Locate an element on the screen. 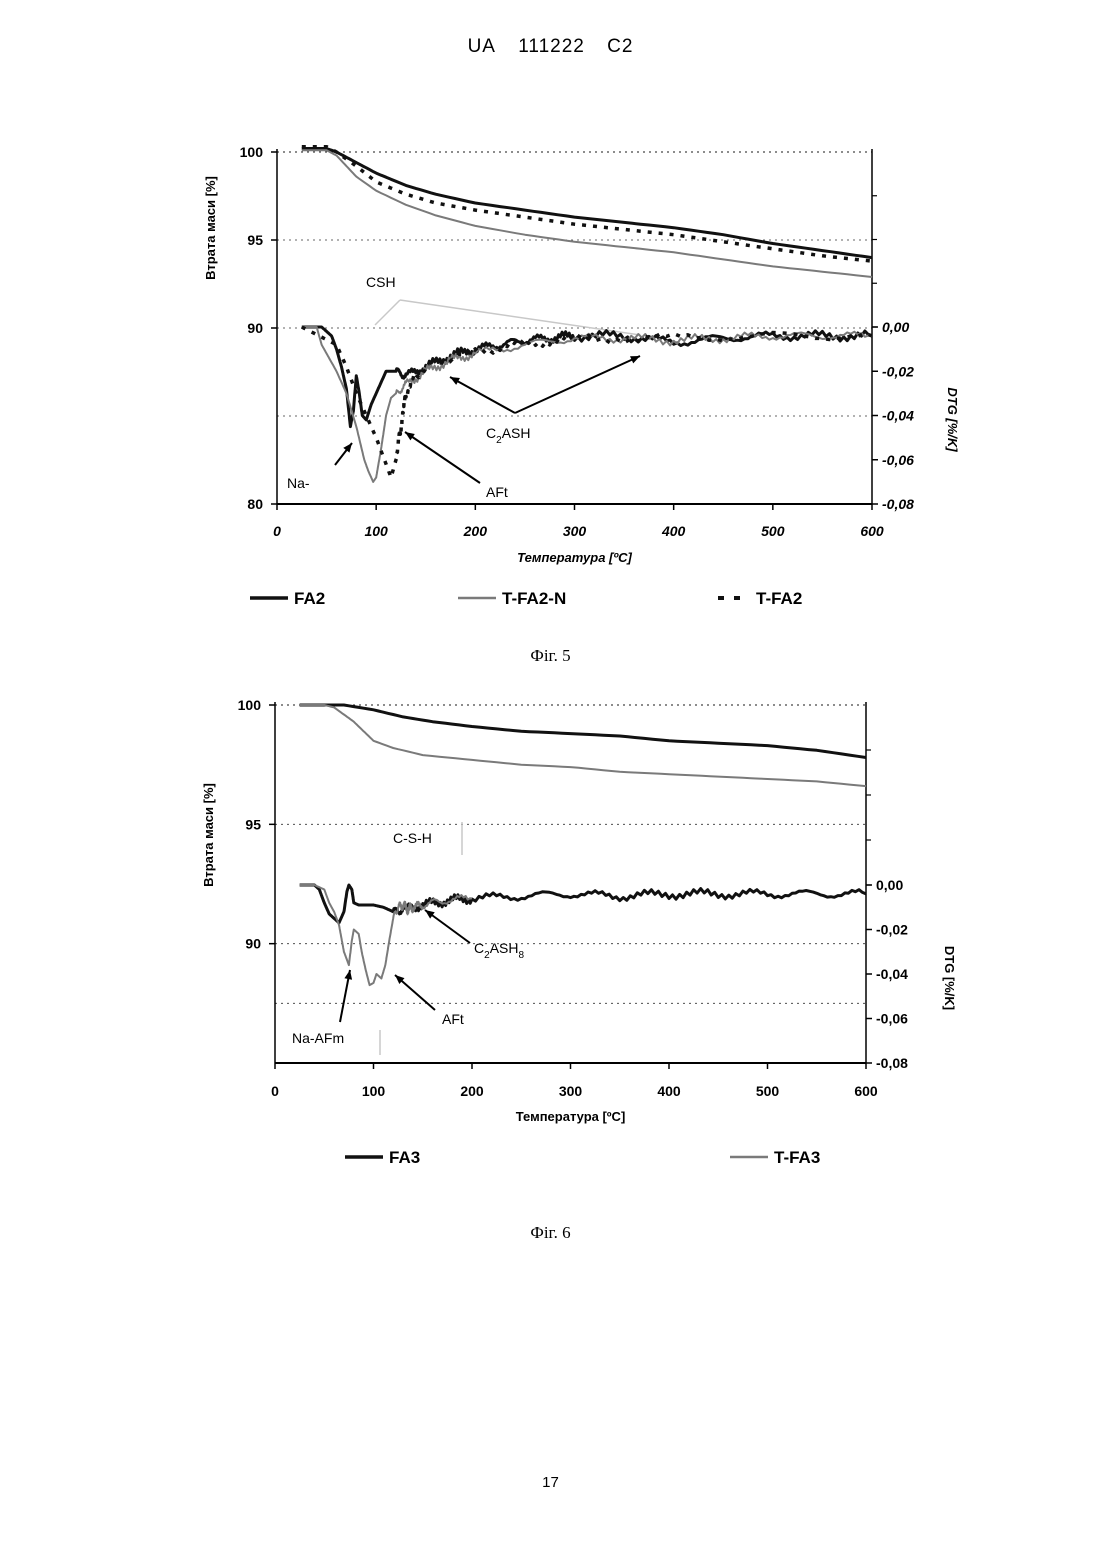 The image size is (1101, 1557). page-number: 17 is located at coordinates (550, 1482).